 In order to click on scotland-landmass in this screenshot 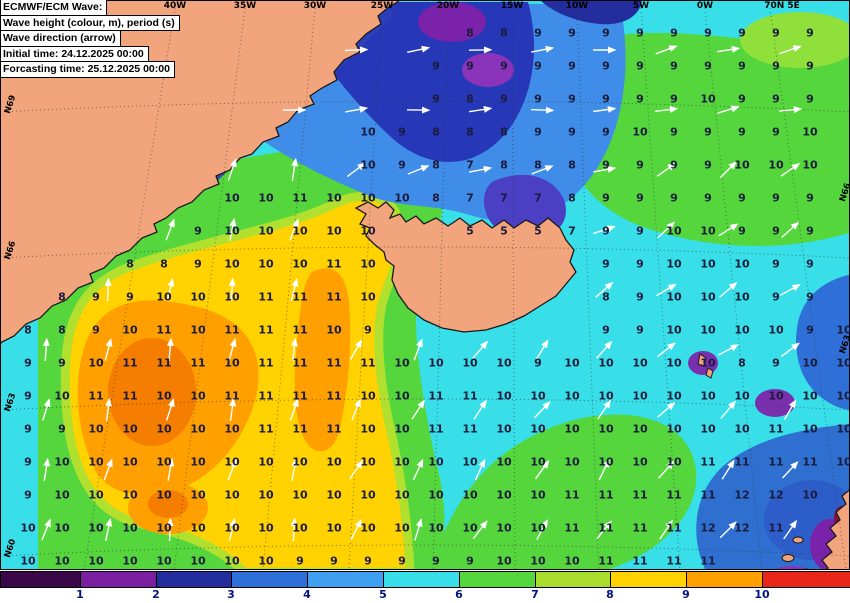, I will do `click(835, 529)`.